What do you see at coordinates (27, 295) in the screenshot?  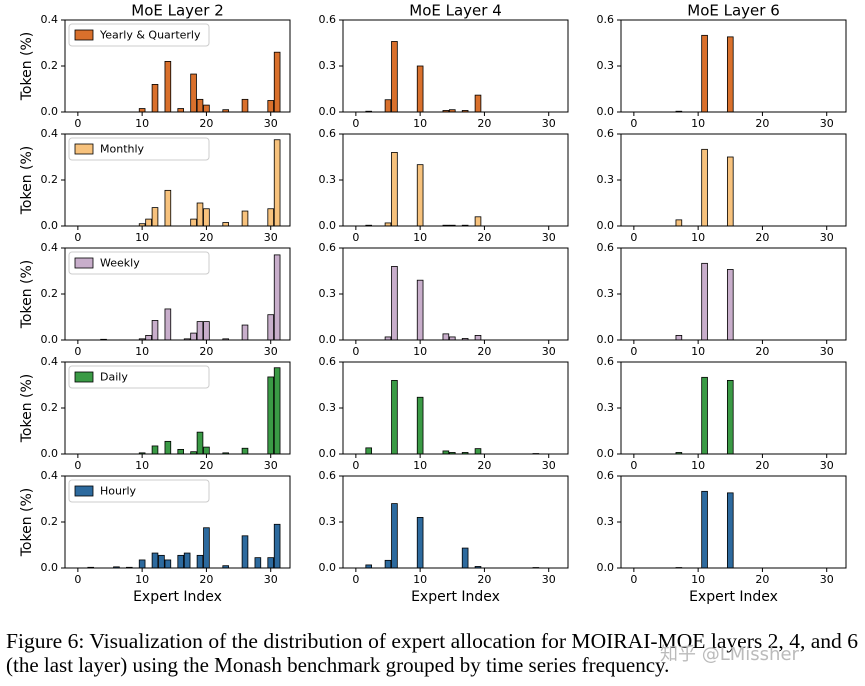 I see `y-axis-label: Token (%)` at bounding box center [27, 295].